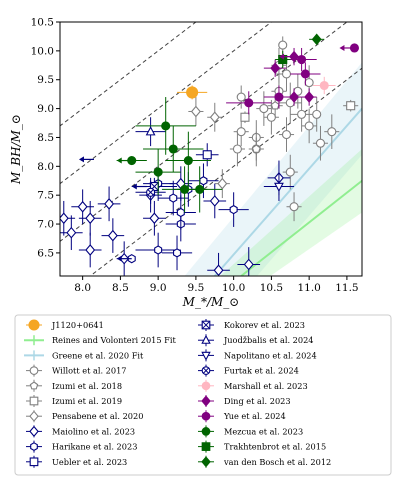 This screenshot has height=480, width=403. I want to click on x-tick-label: 8.0, so click(82, 288).